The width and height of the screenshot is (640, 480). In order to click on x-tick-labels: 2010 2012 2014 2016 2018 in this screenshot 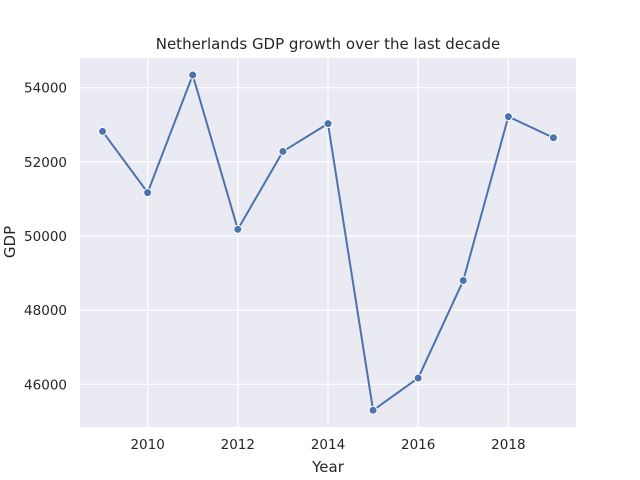, I will do `click(327, 445)`.